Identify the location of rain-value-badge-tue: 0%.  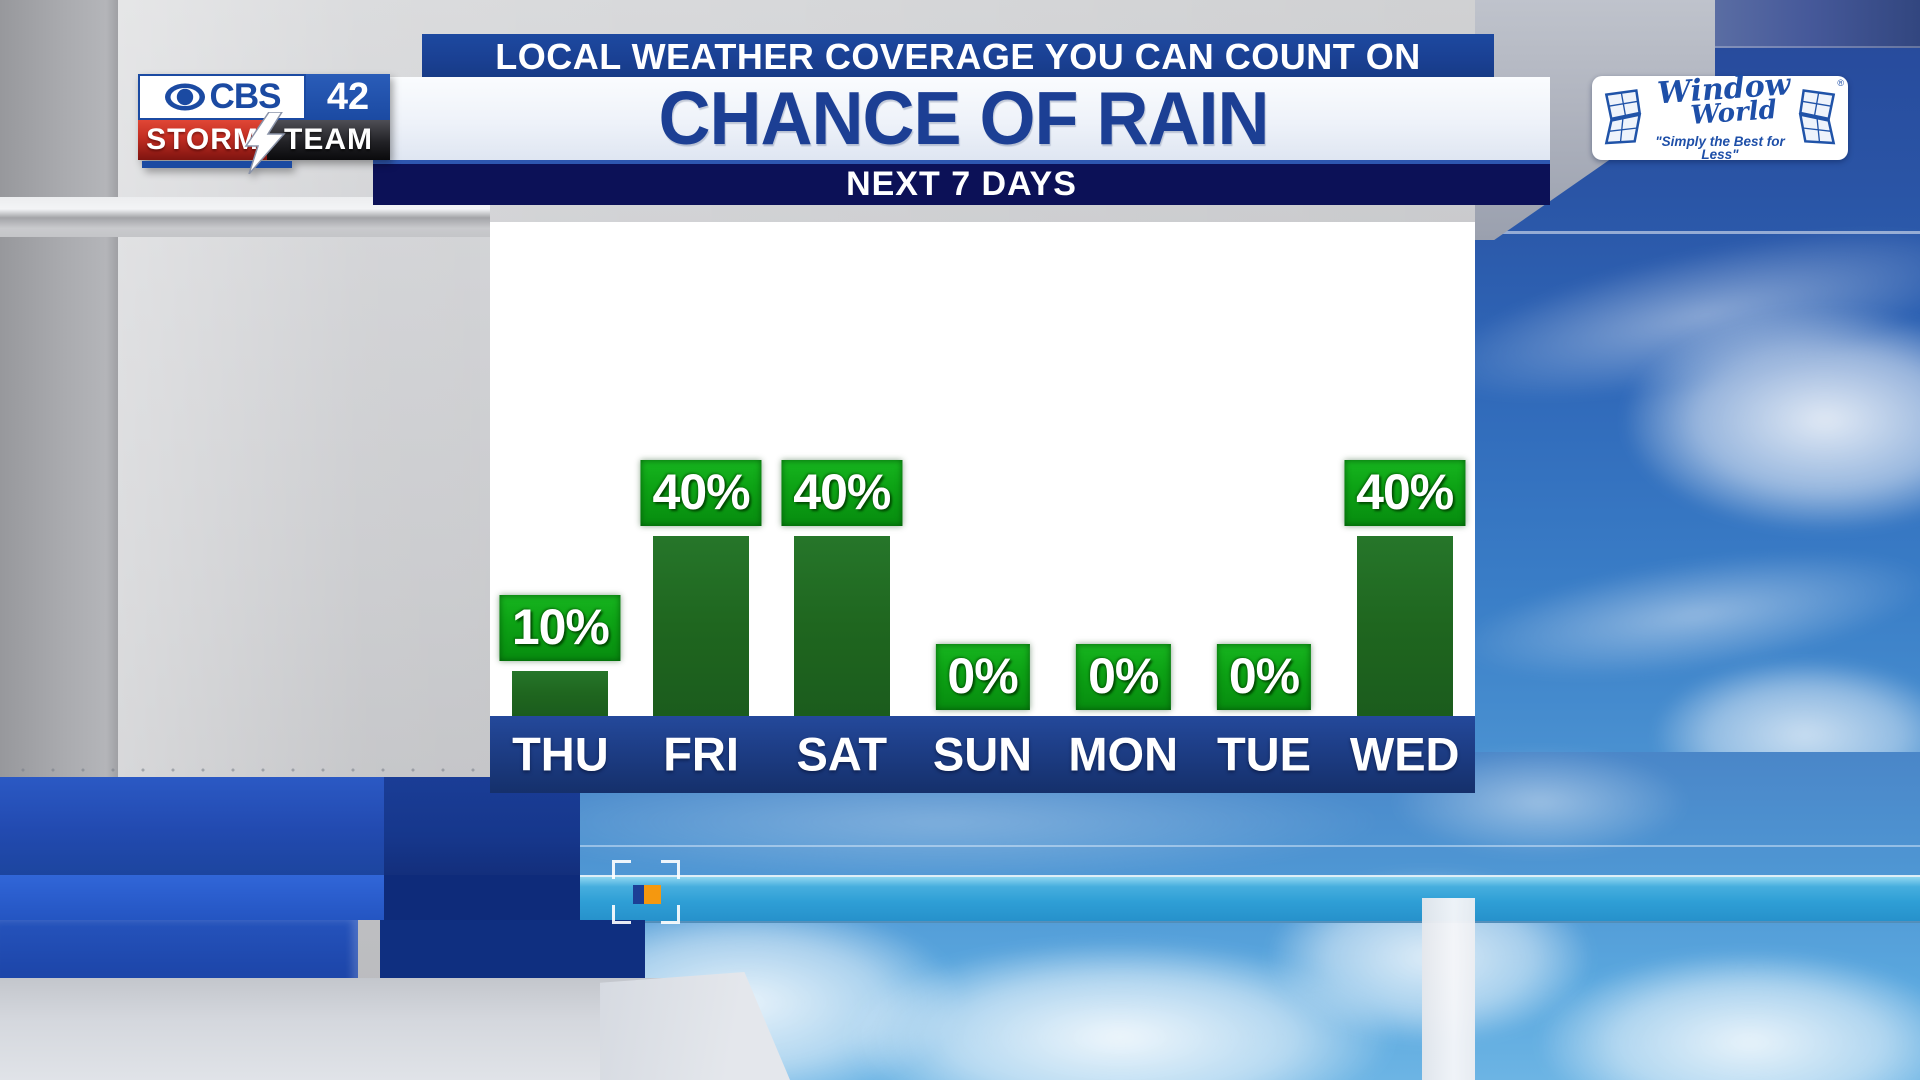
(1264, 677).